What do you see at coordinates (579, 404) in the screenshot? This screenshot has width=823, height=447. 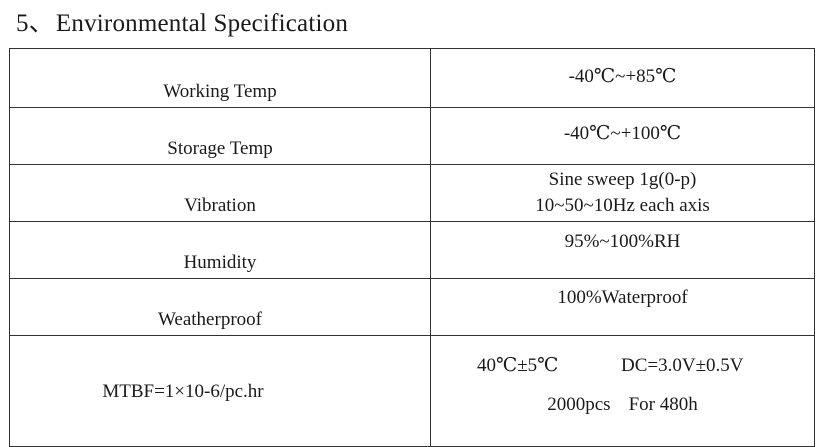 I see `mtbf-quantity: 2000pcs` at bounding box center [579, 404].